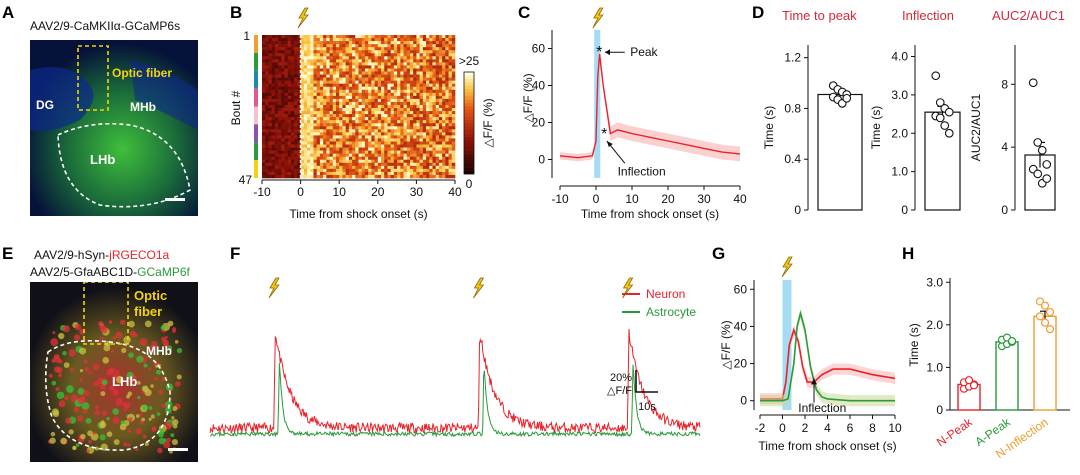  I want to click on g-y-tick-label: 20, so click(741, 364).